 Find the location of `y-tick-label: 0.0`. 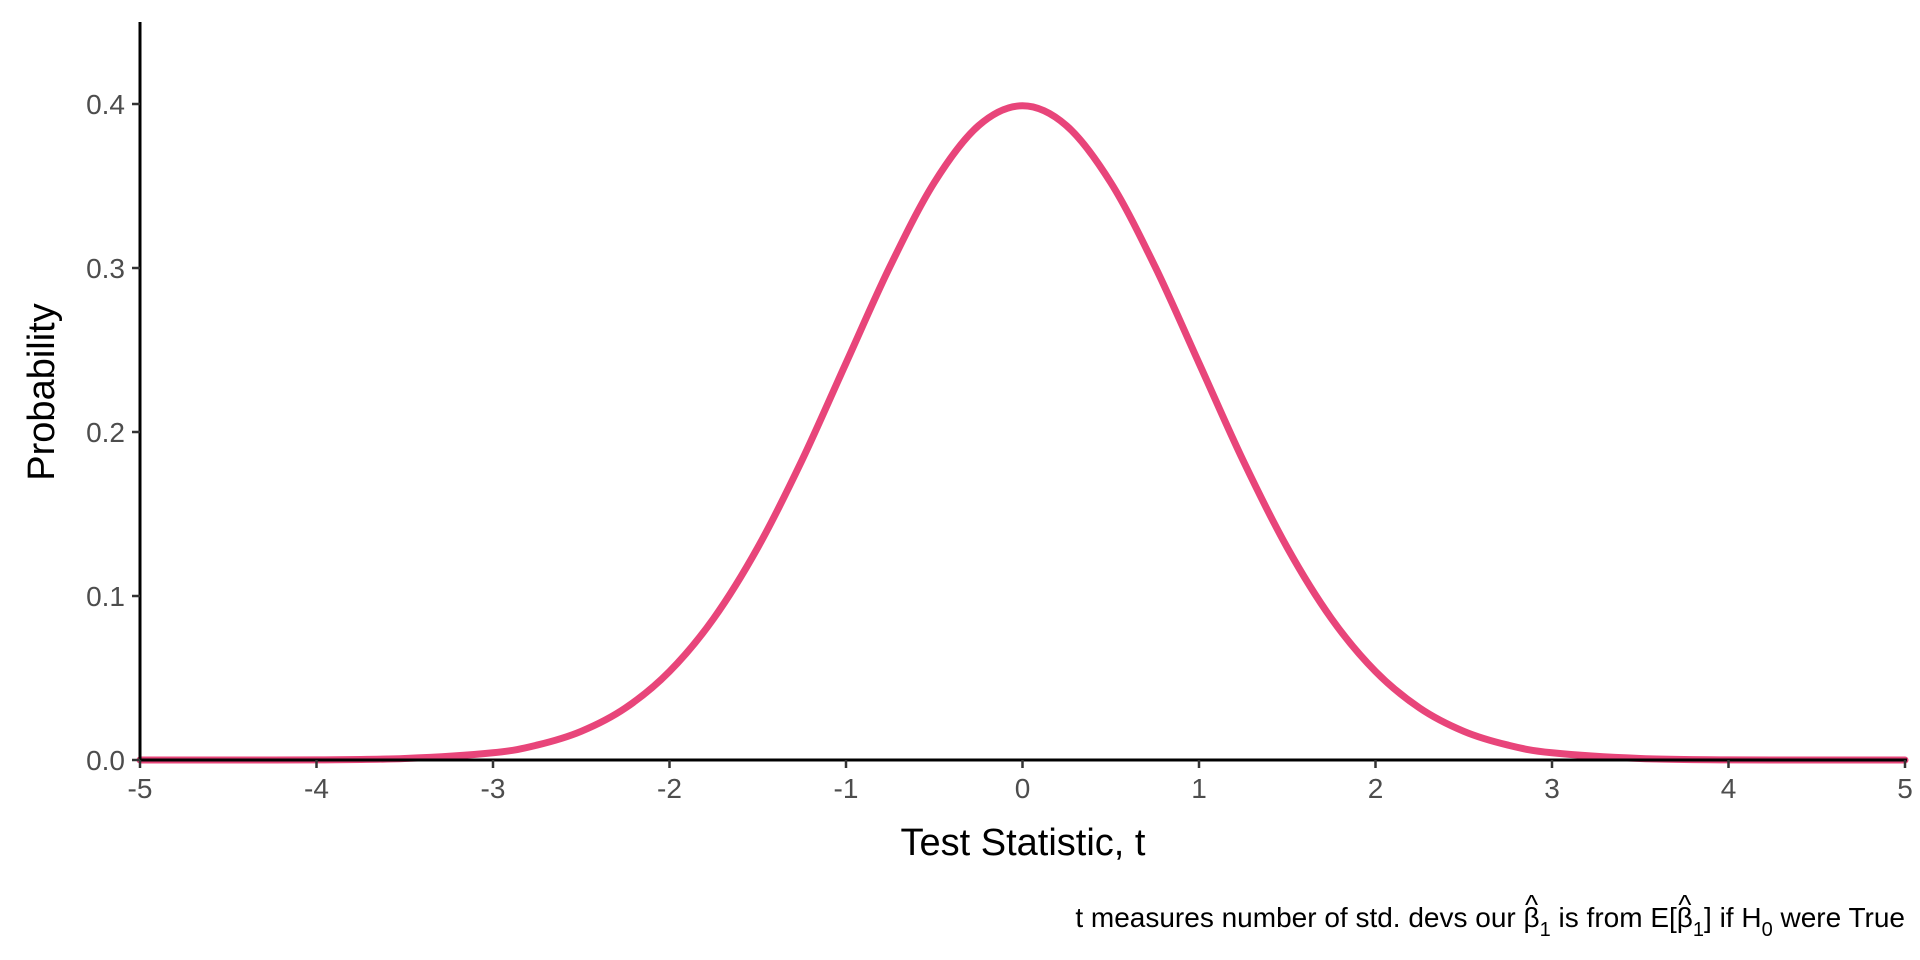

y-tick-label: 0.0 is located at coordinates (105, 760).